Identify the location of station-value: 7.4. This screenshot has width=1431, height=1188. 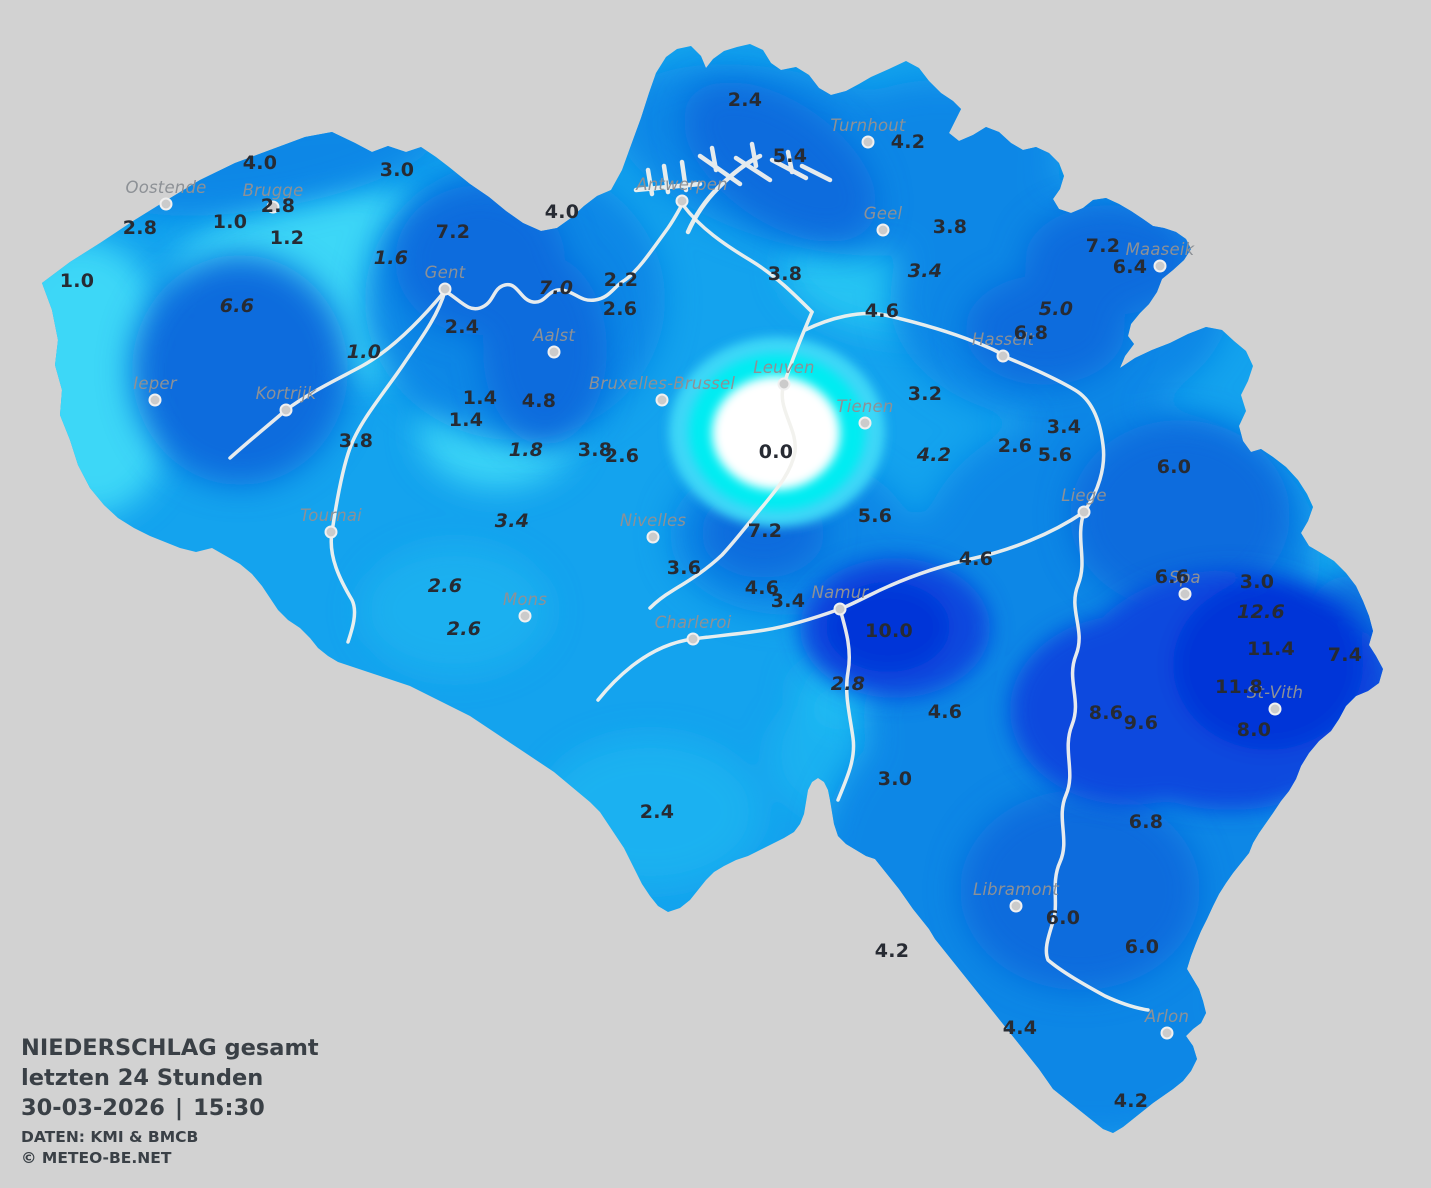
(1345, 655).